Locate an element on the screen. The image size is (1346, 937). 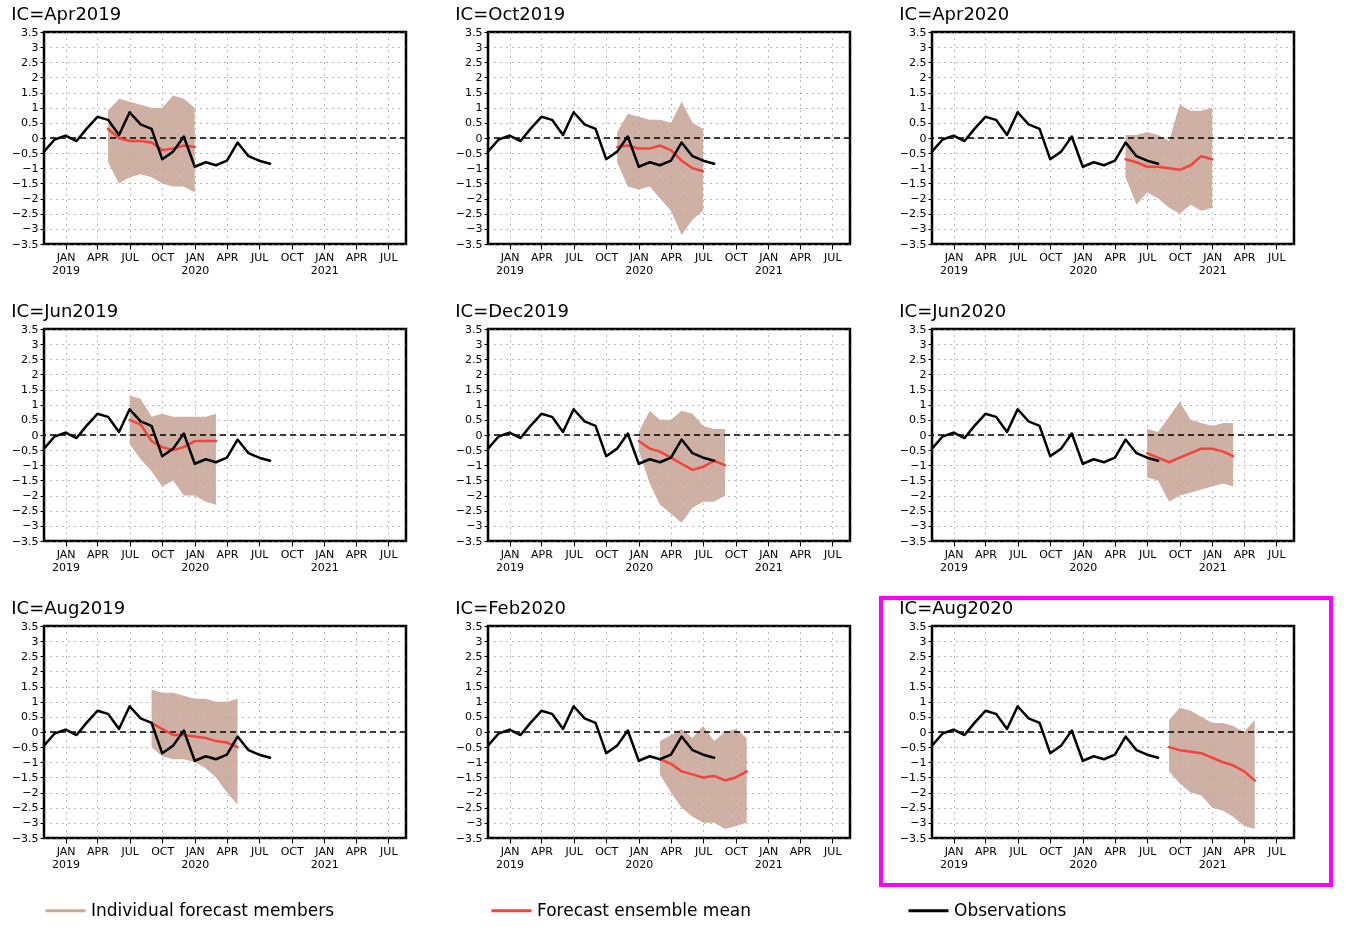
chart-title: IC=Oct2019 is located at coordinates (510, 13).